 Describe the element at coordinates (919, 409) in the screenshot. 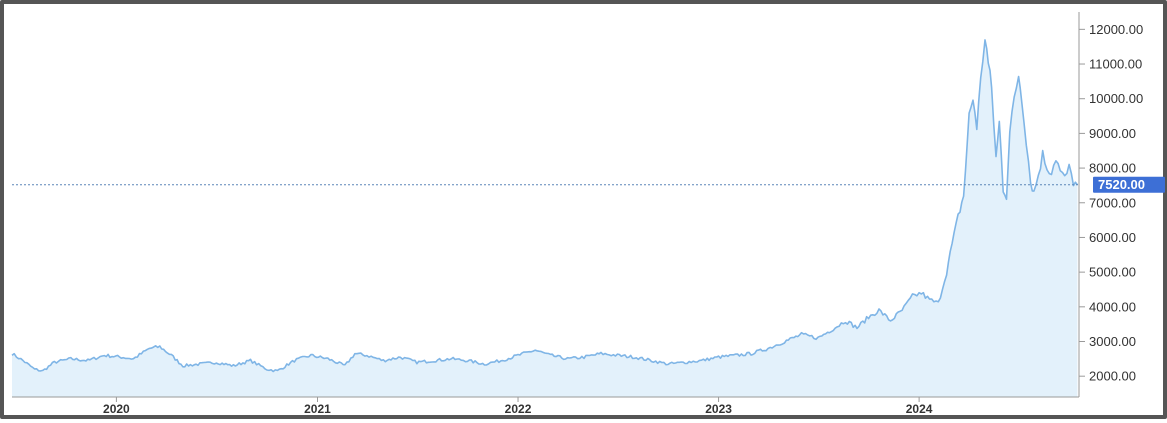

I see `x-tick-label: 2024` at that location.